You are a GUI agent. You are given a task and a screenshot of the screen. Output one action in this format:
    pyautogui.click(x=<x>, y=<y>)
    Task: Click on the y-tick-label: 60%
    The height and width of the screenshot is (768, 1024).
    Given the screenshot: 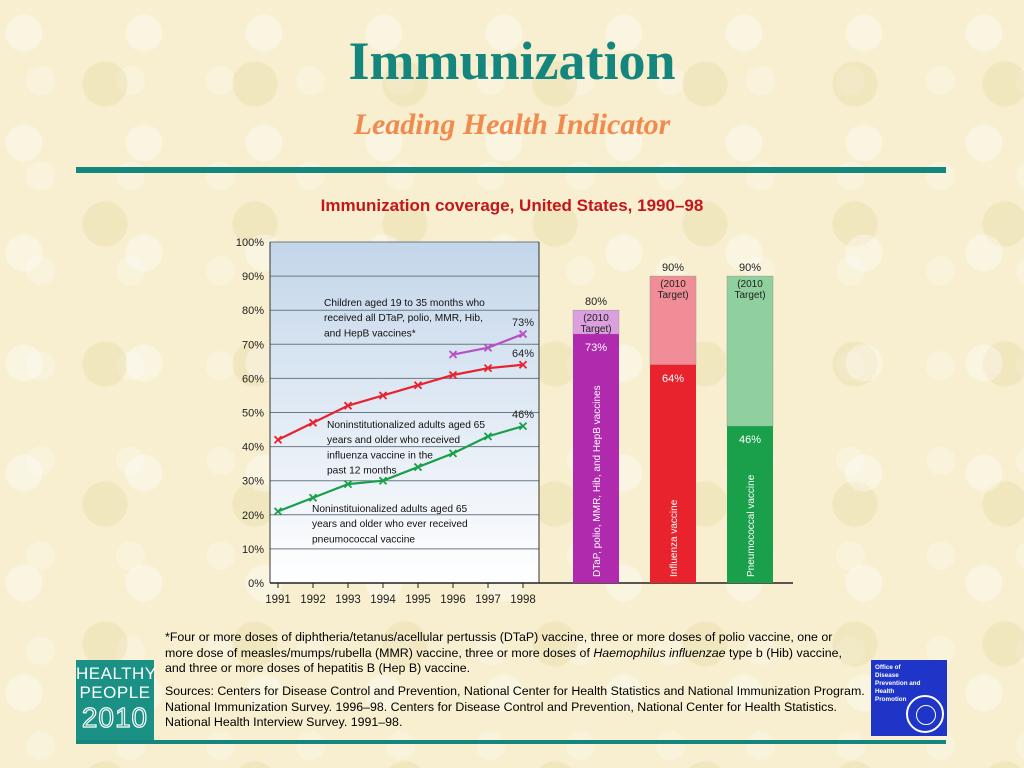 What is the action you would take?
    pyautogui.click(x=253, y=379)
    